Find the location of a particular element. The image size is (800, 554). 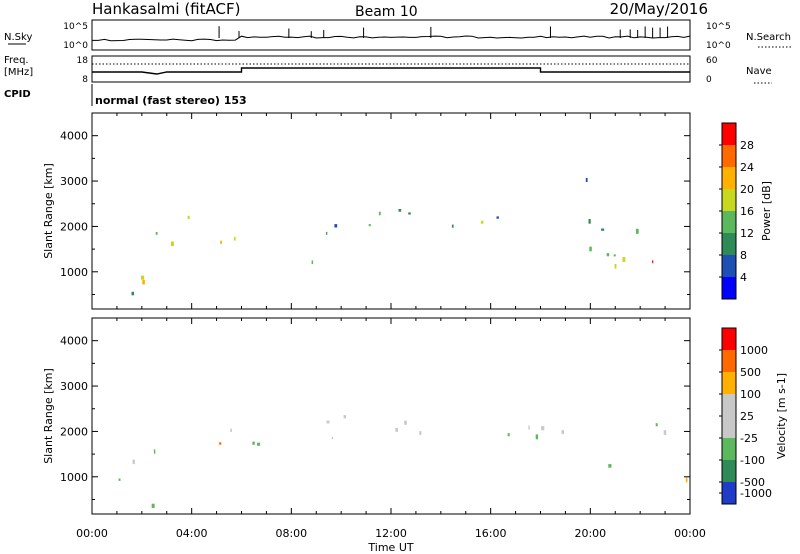

x-tick-label: 16:00 is located at coordinates (491, 533).